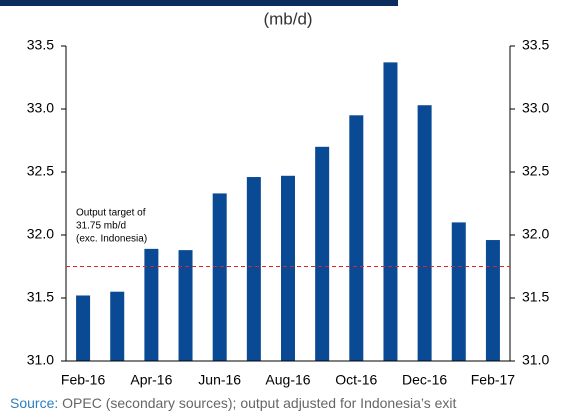  I want to click on x-tick-label: Apr-16, so click(151, 380).